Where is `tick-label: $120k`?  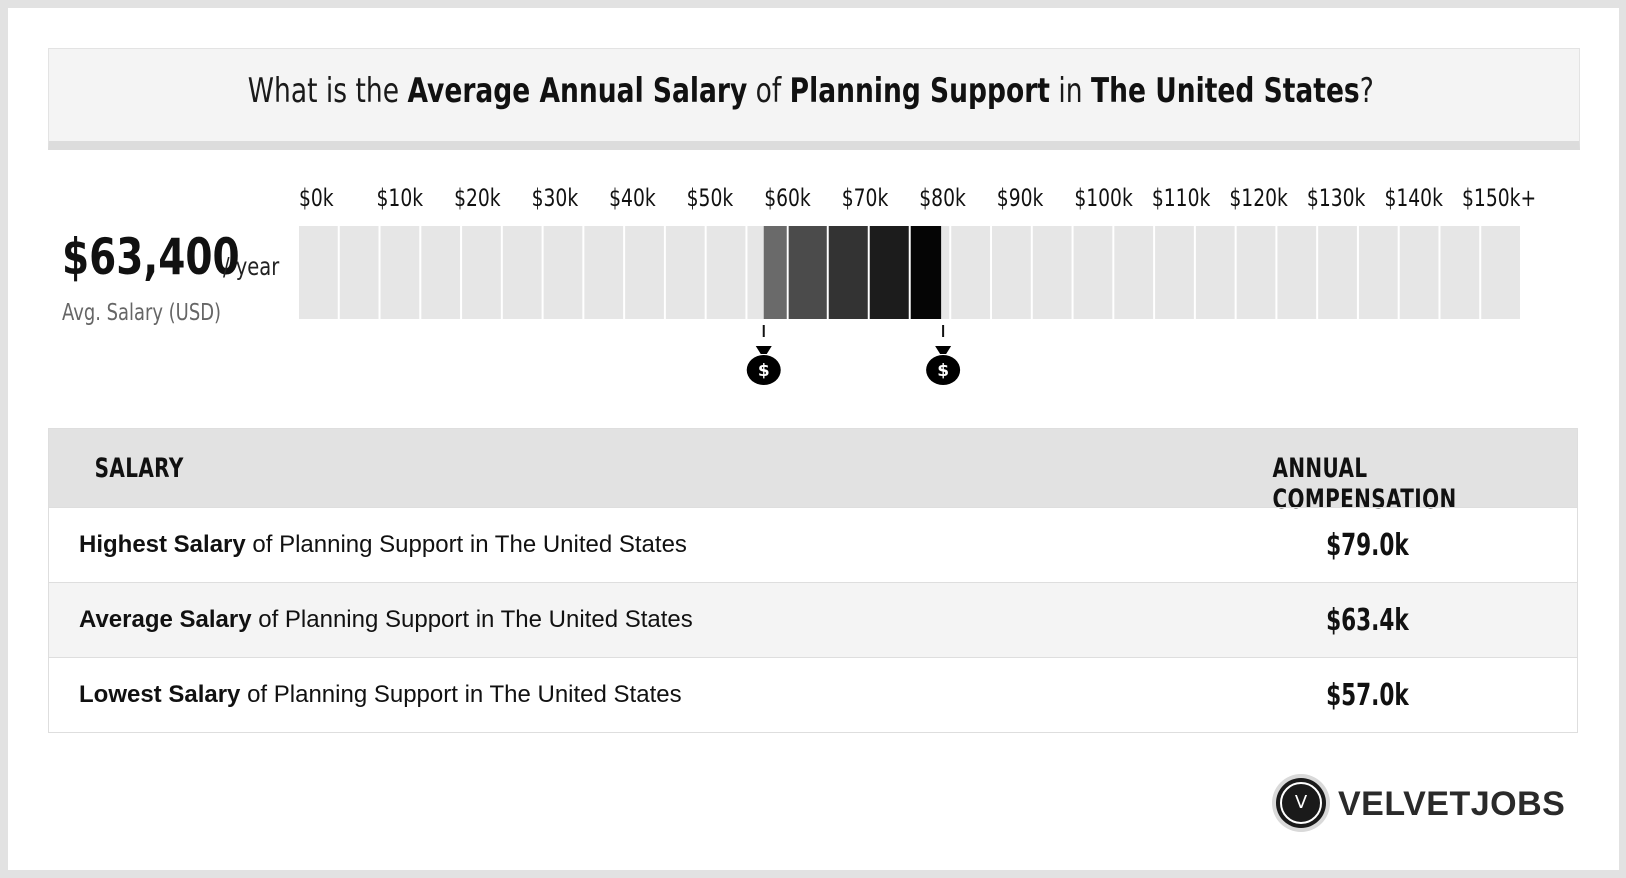
tick-label: $120k is located at coordinates (1258, 199).